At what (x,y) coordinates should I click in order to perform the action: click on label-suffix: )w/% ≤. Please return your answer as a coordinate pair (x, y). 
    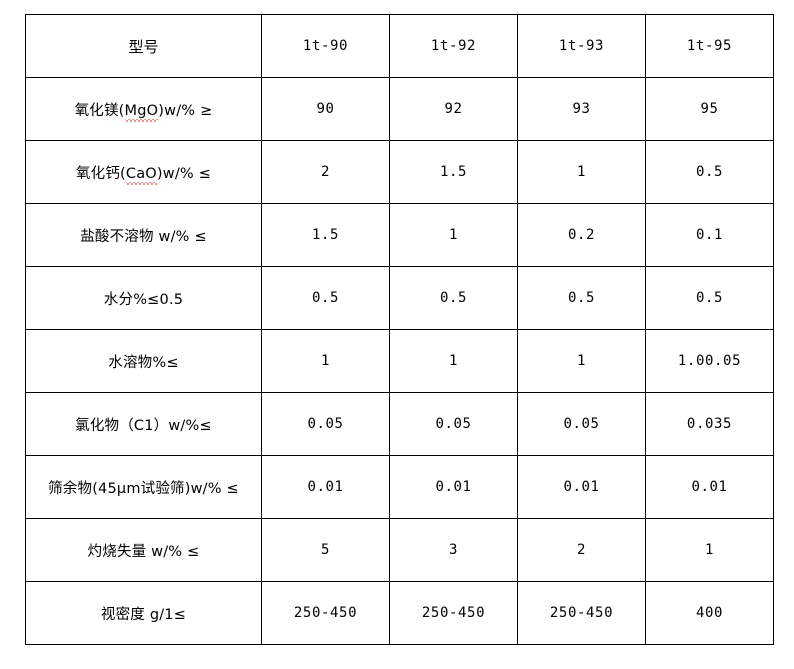
    Looking at the image, I should click on (184, 173).